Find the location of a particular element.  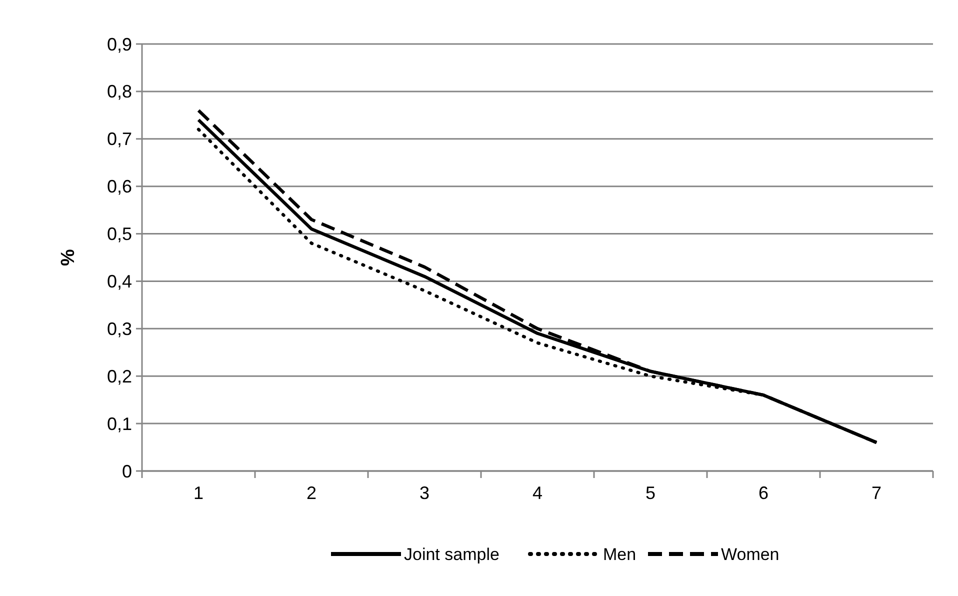

x-tick-label: 1 is located at coordinates (198, 493).